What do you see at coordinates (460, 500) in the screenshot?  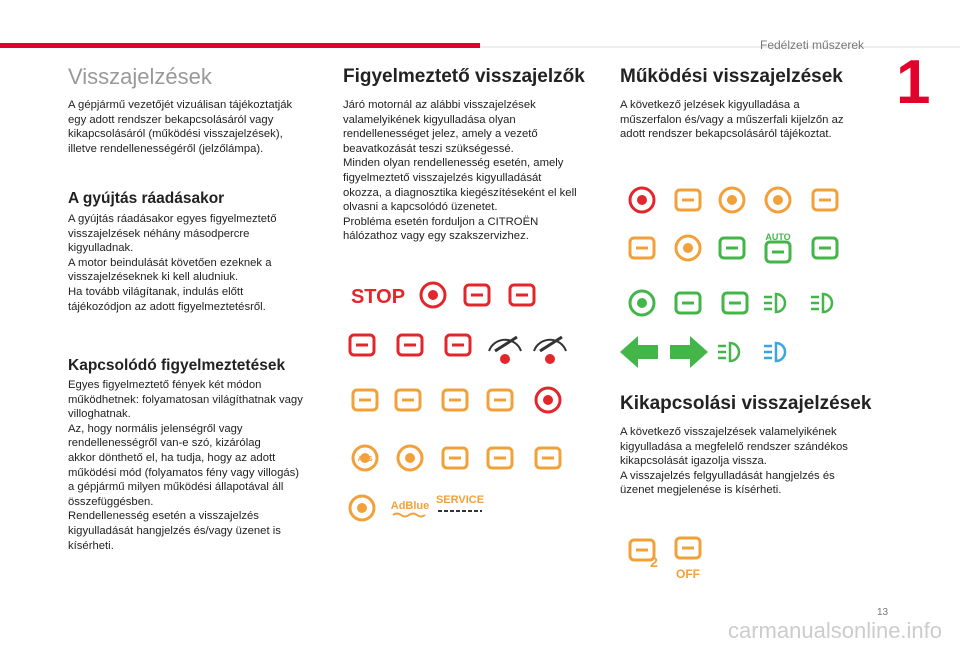 I see `icon-label: SERVICE` at bounding box center [460, 500].